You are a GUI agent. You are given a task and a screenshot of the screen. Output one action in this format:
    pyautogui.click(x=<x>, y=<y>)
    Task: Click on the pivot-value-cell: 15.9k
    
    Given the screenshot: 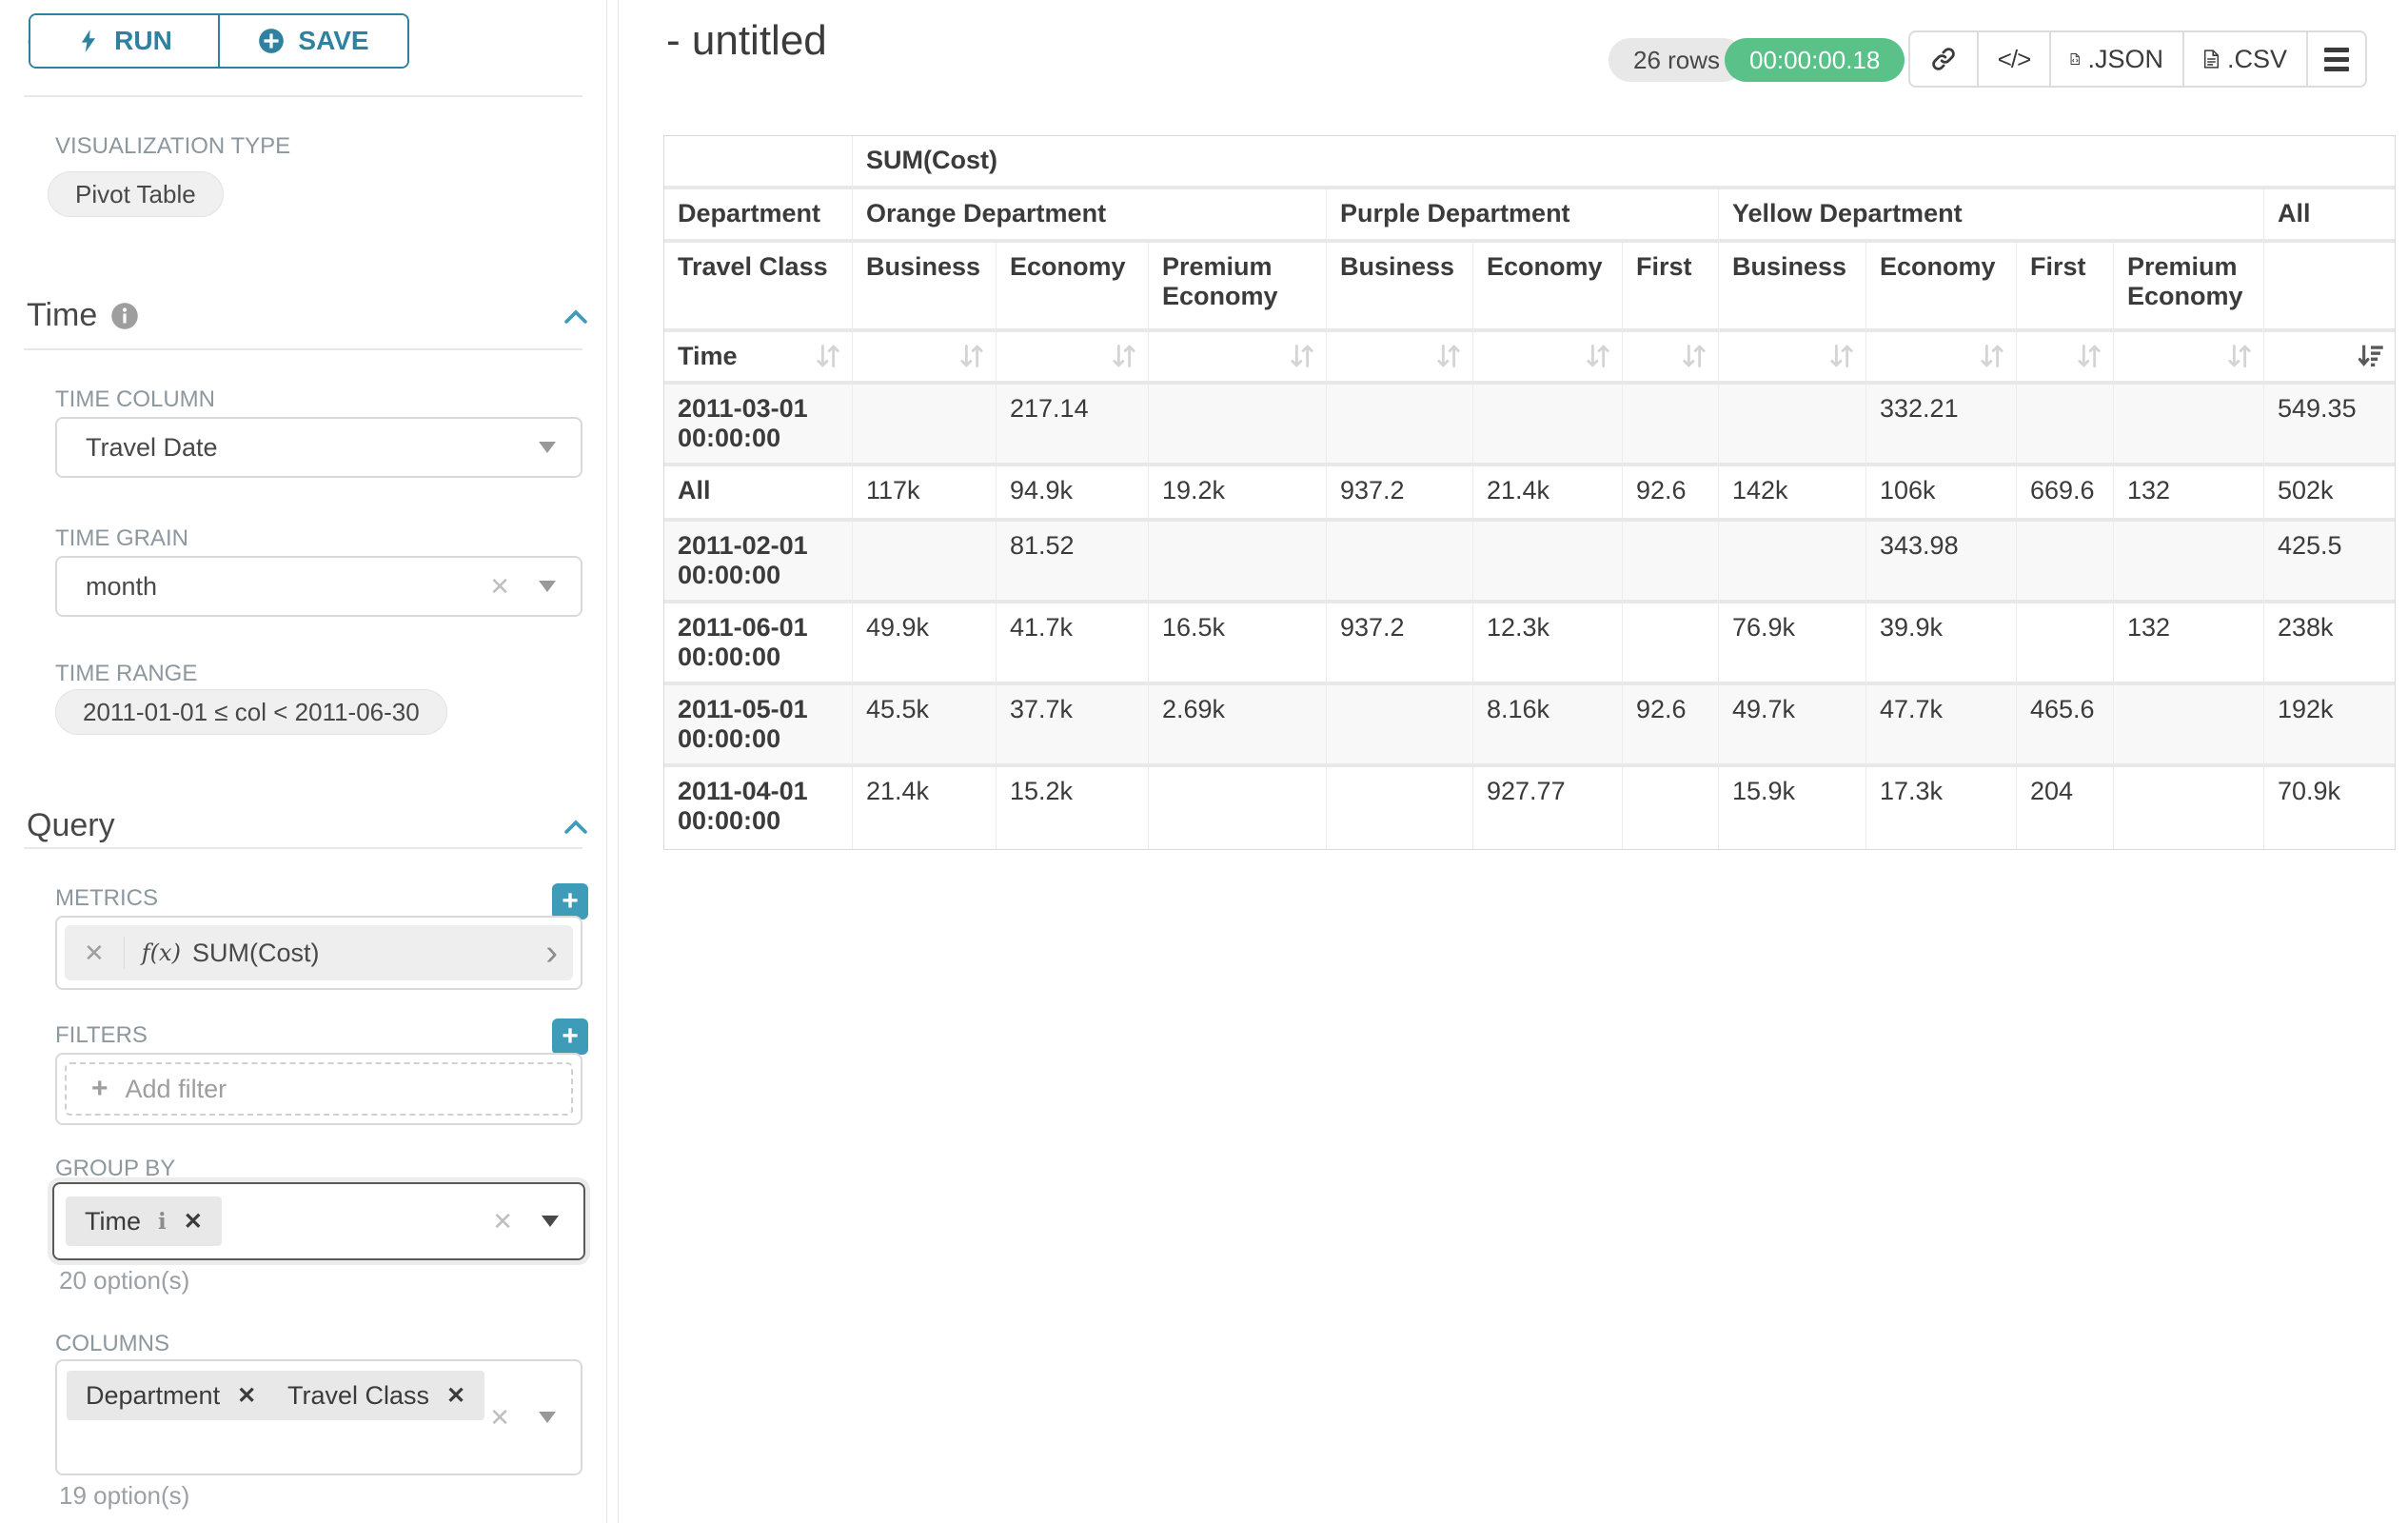 What is the action you would take?
    pyautogui.click(x=1792, y=808)
    